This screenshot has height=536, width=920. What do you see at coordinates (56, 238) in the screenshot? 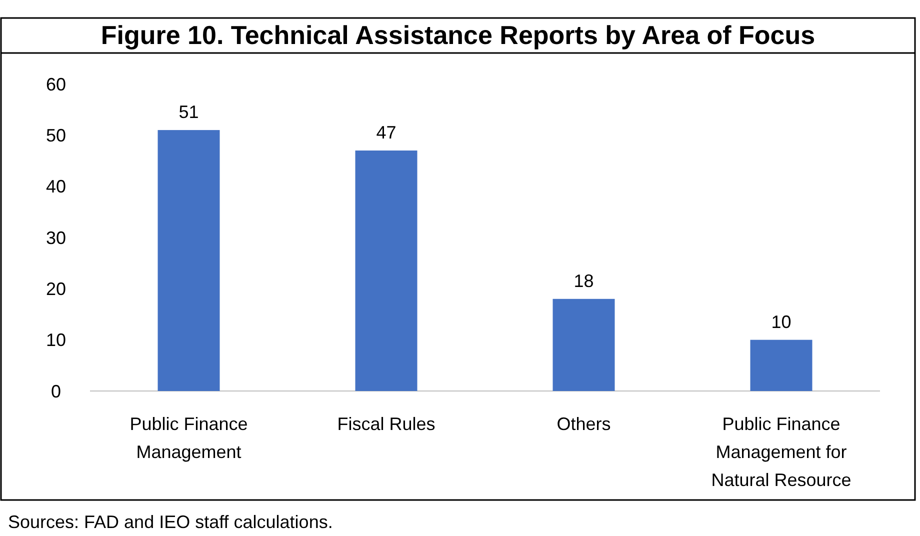
I see `y-tick-label: 30` at bounding box center [56, 238].